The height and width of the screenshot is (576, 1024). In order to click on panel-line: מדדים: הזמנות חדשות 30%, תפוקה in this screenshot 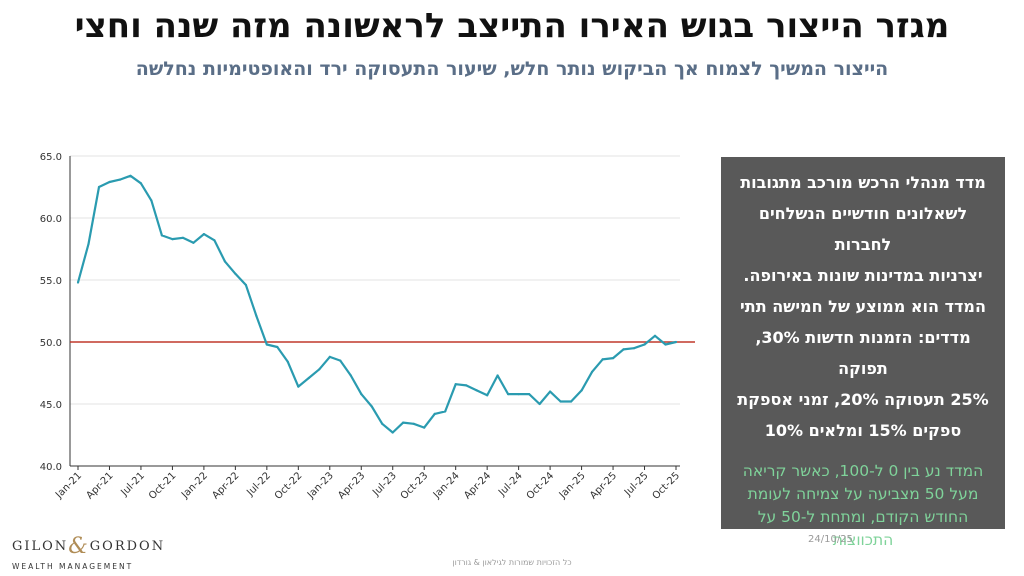, I will do `click(863, 353)`.